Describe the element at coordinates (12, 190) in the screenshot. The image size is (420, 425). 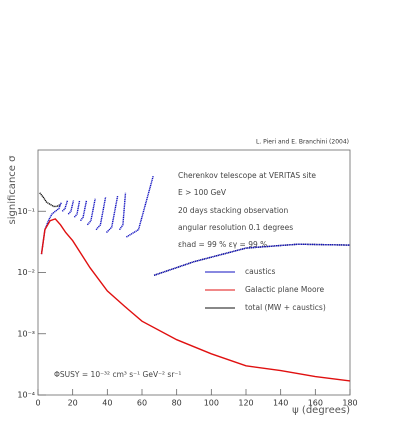
I see `y-axis-title: significance σ` at that location.